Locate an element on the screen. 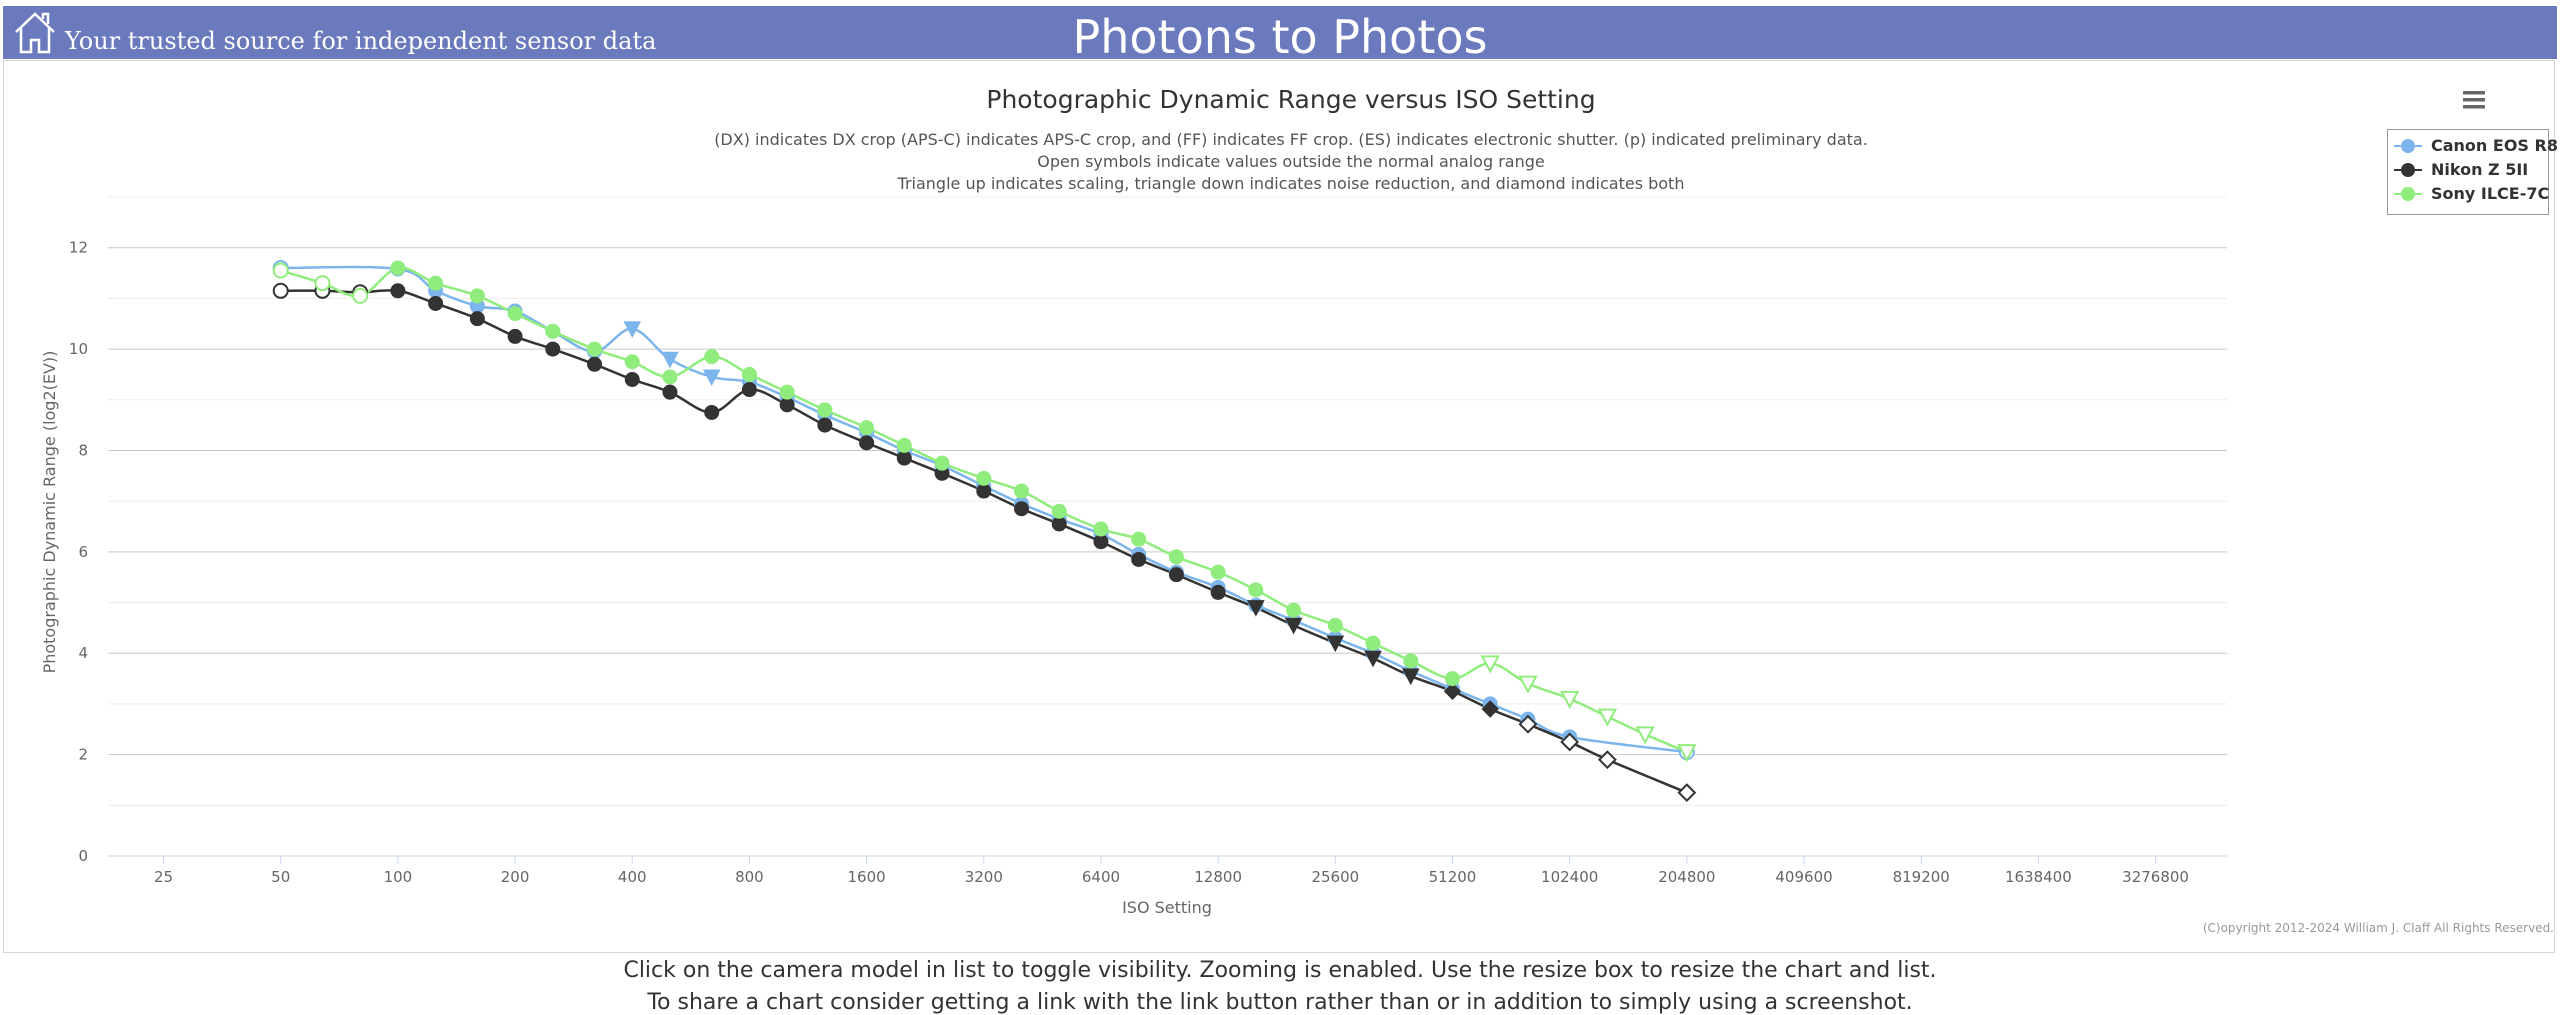 The height and width of the screenshot is (1015, 2560). legend-item-nikon: Nikon Z 5II is located at coordinates (2469, 170).